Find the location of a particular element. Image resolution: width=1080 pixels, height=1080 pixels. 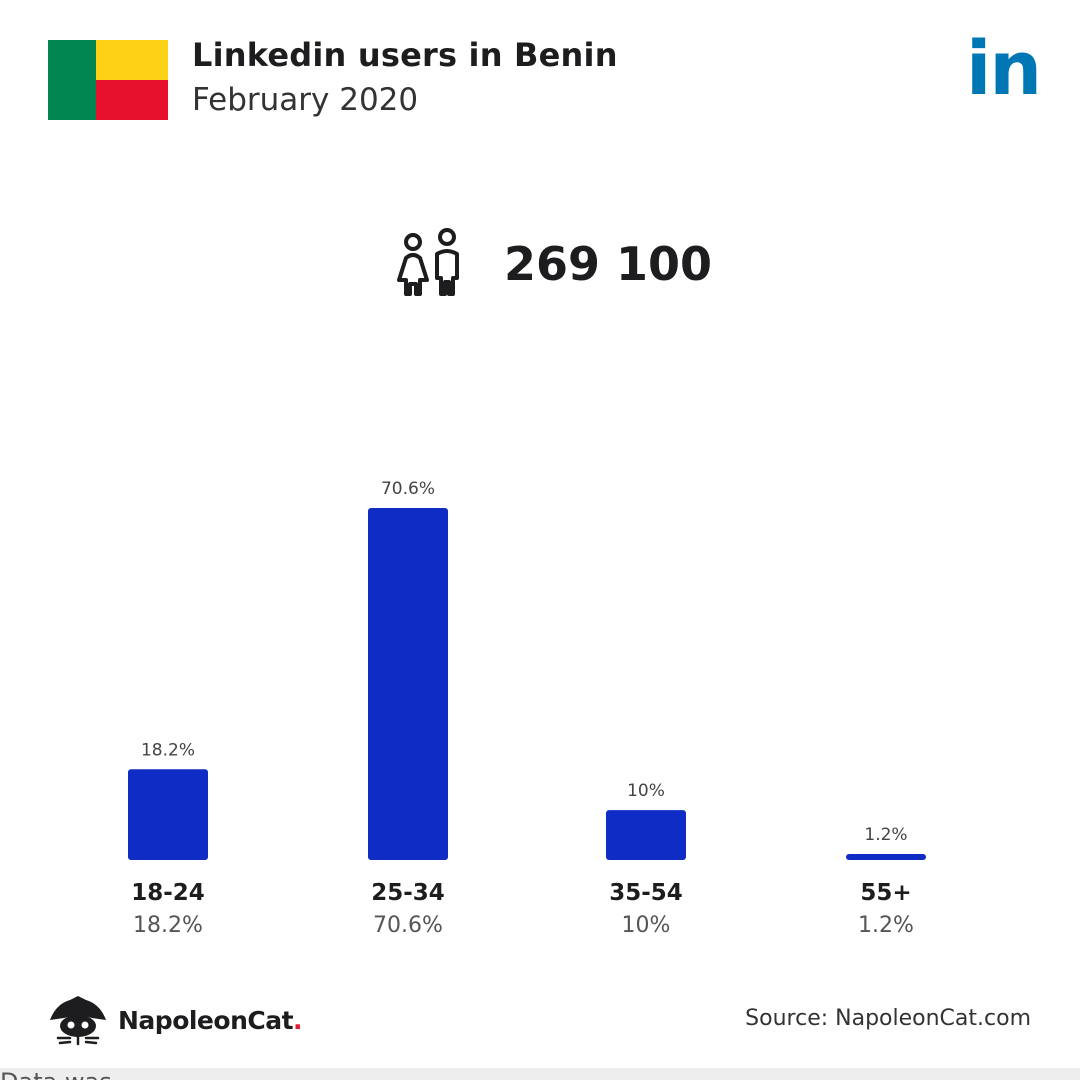

cat-icon is located at coordinates (78, 1021).